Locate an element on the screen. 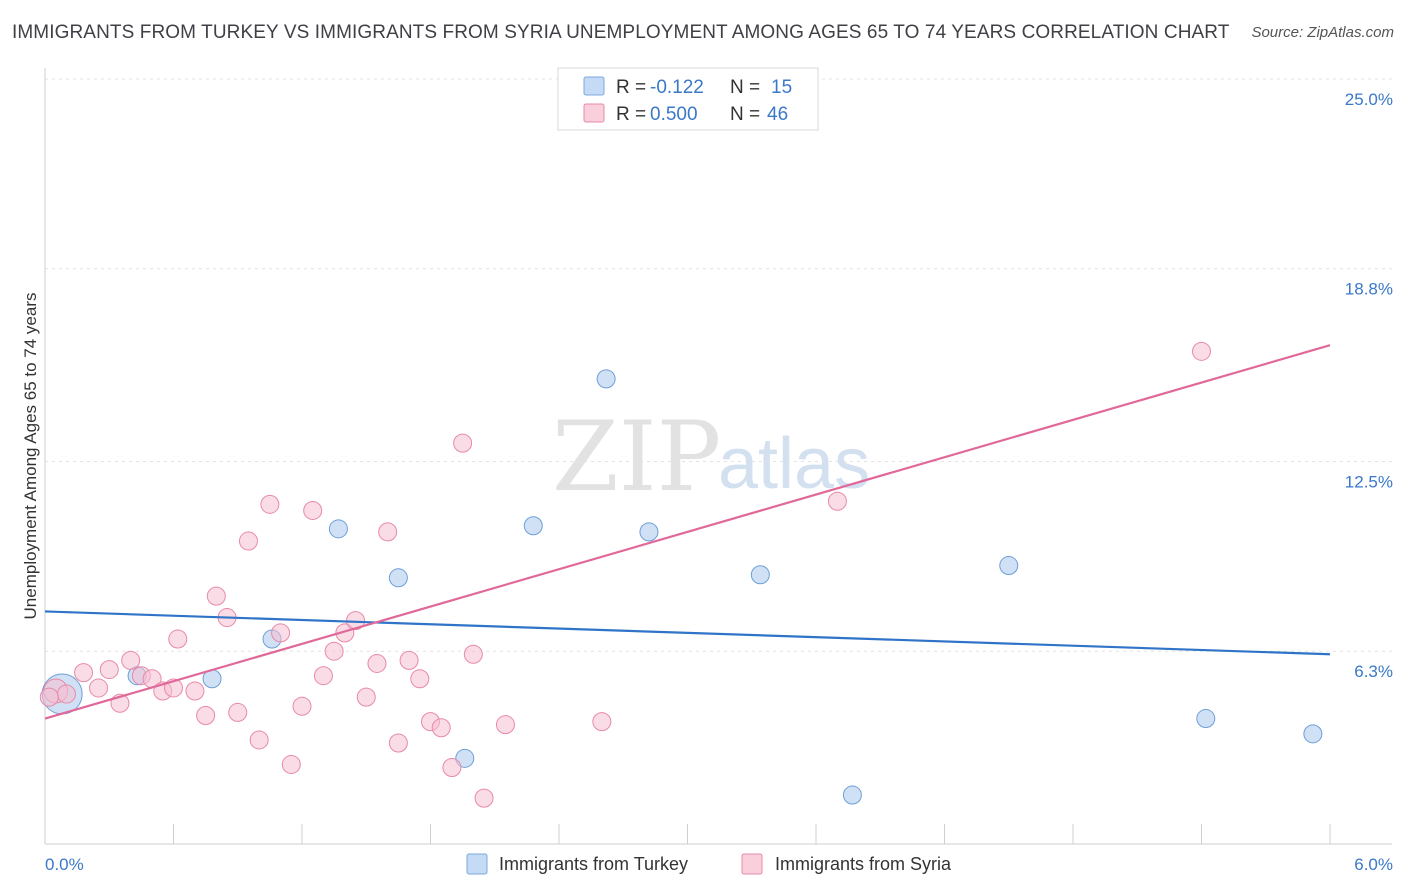 This screenshot has height=892, width=1406. x-ticks is located at coordinates (752, 834).